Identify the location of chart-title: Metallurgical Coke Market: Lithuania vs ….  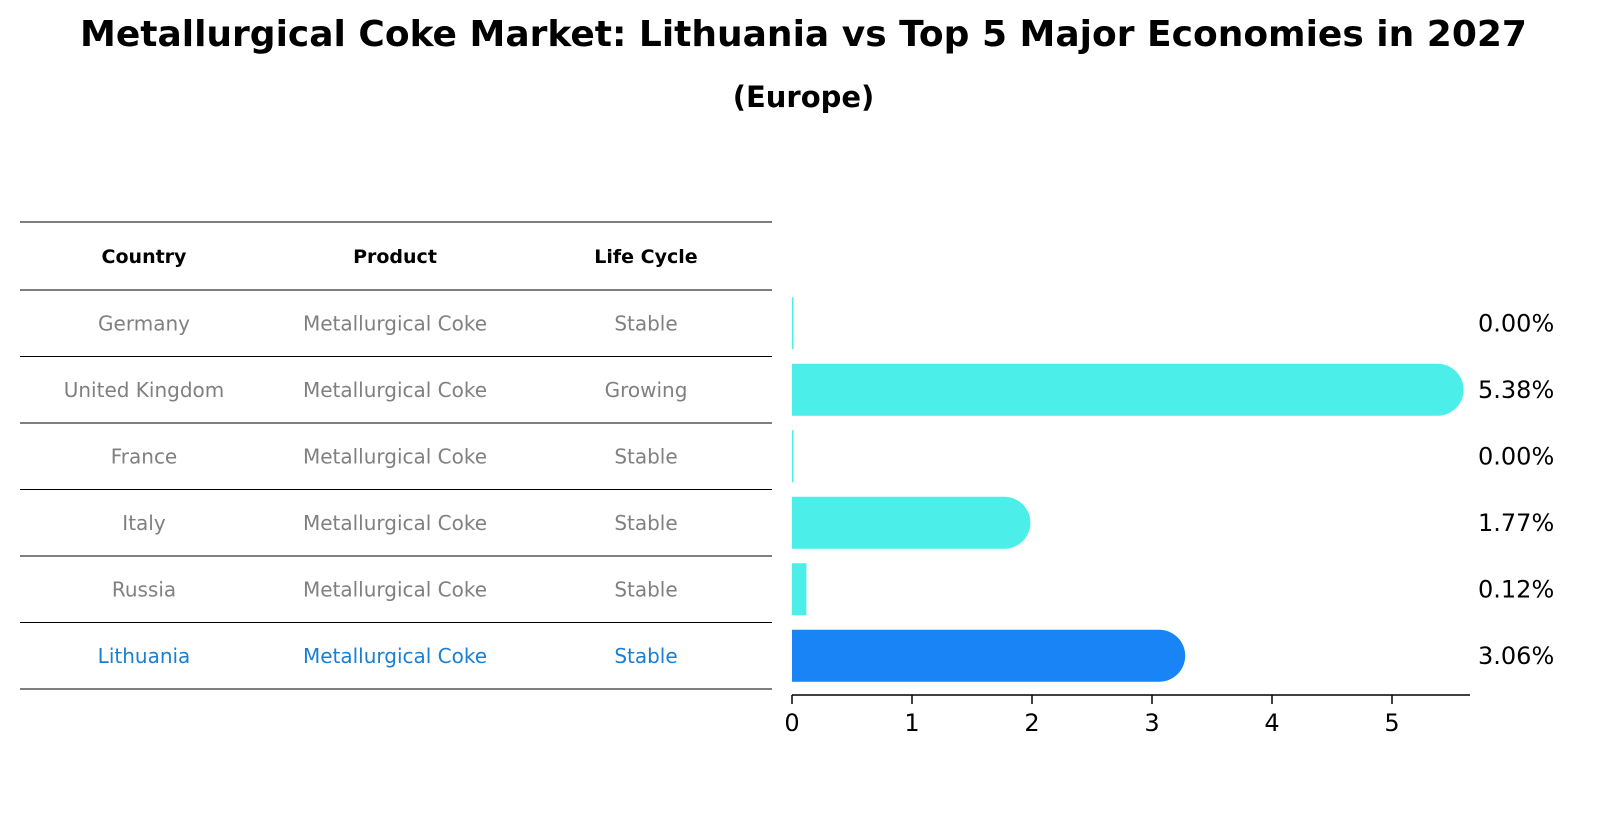
(803, 34).